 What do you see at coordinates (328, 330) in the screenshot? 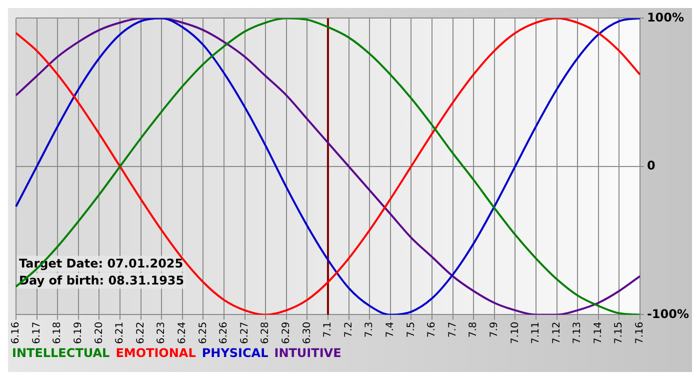
I see `x-tick-label: 7.1` at bounding box center [328, 330].